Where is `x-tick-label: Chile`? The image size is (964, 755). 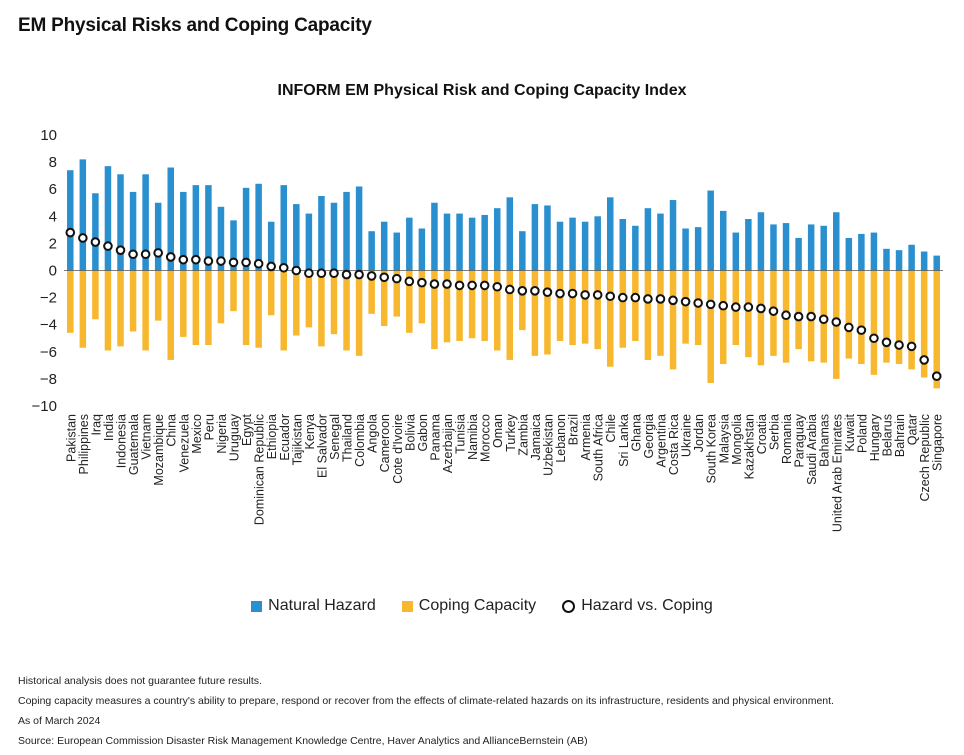 x-tick-label: Chile is located at coordinates (611, 428).